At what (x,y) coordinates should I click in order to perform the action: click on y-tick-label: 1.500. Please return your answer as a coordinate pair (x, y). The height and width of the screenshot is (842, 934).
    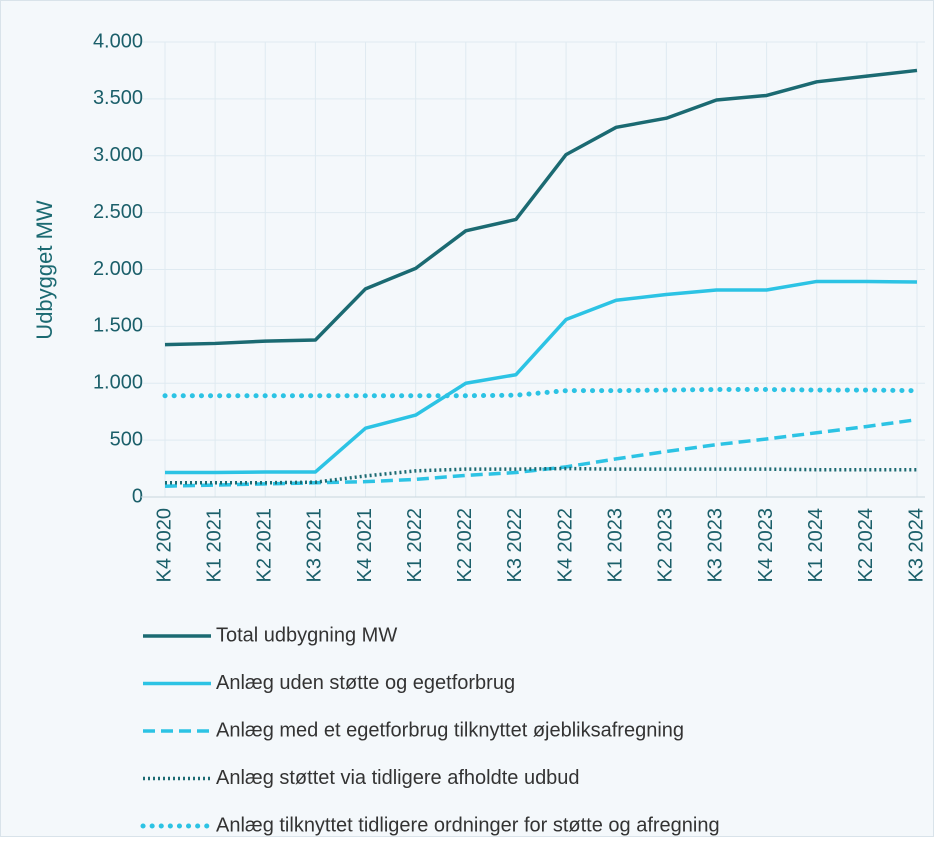
    Looking at the image, I should click on (118, 326).